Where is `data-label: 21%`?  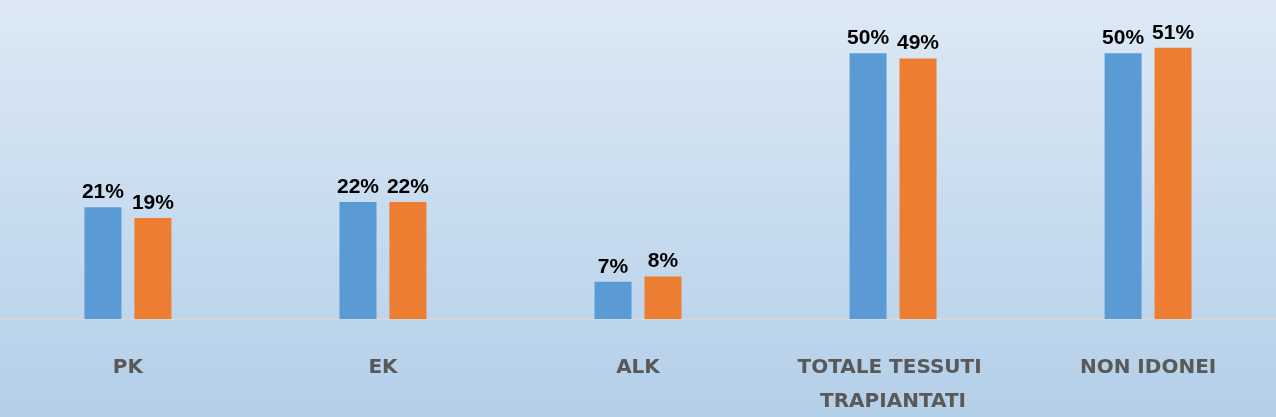
data-label: 21% is located at coordinates (103, 191).